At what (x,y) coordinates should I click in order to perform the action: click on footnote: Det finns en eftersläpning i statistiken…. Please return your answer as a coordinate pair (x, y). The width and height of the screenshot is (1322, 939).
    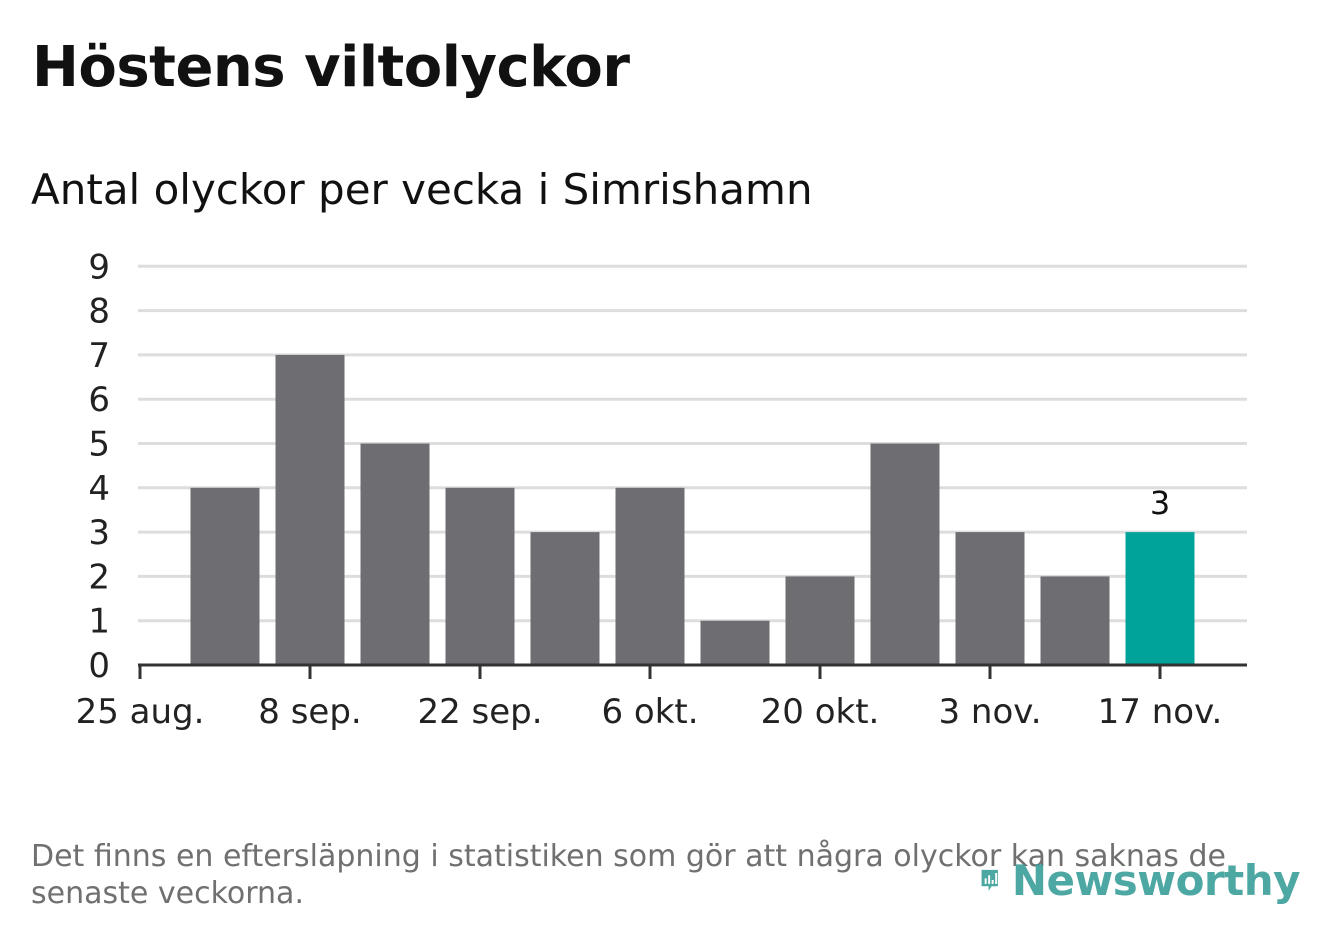
    Looking at the image, I should click on (628, 875).